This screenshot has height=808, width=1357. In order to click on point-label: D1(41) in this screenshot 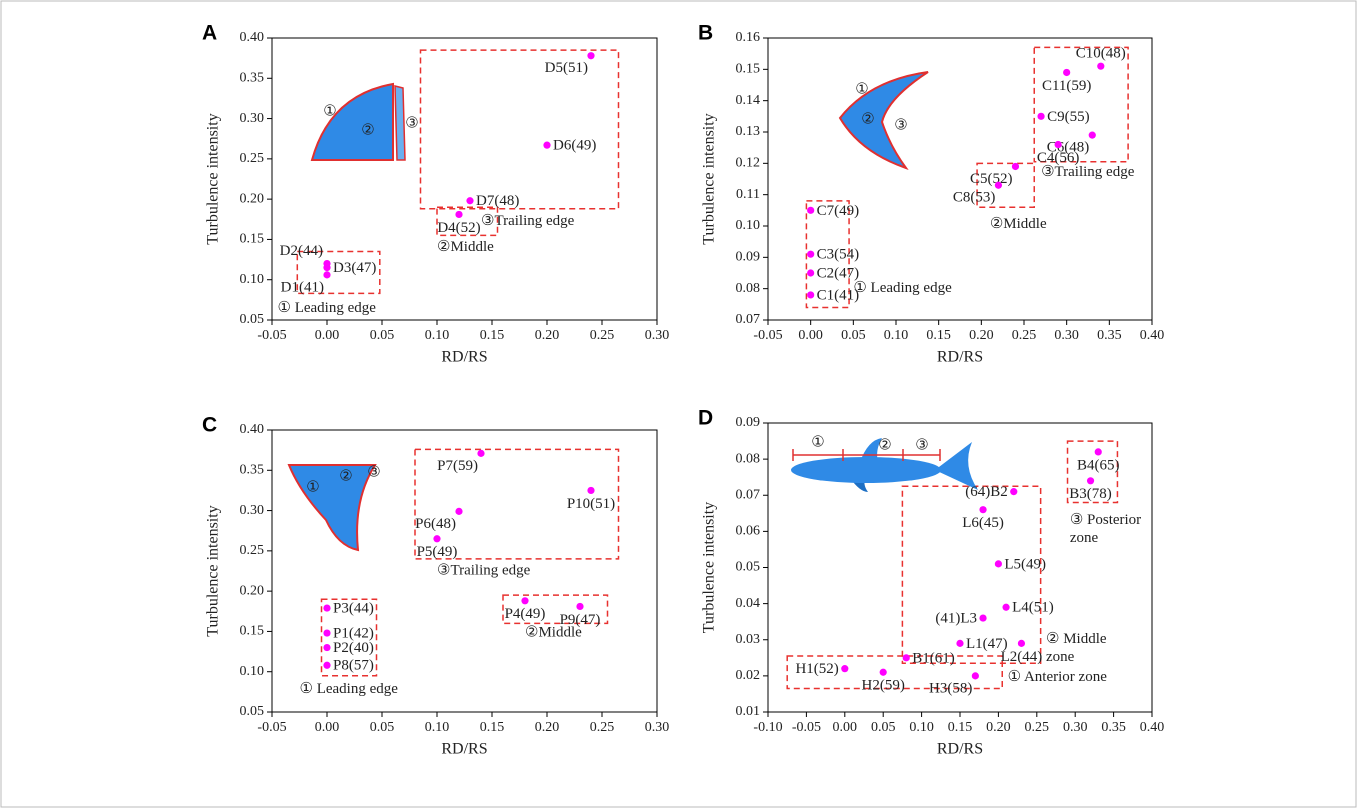, I will do `click(302, 287)`.